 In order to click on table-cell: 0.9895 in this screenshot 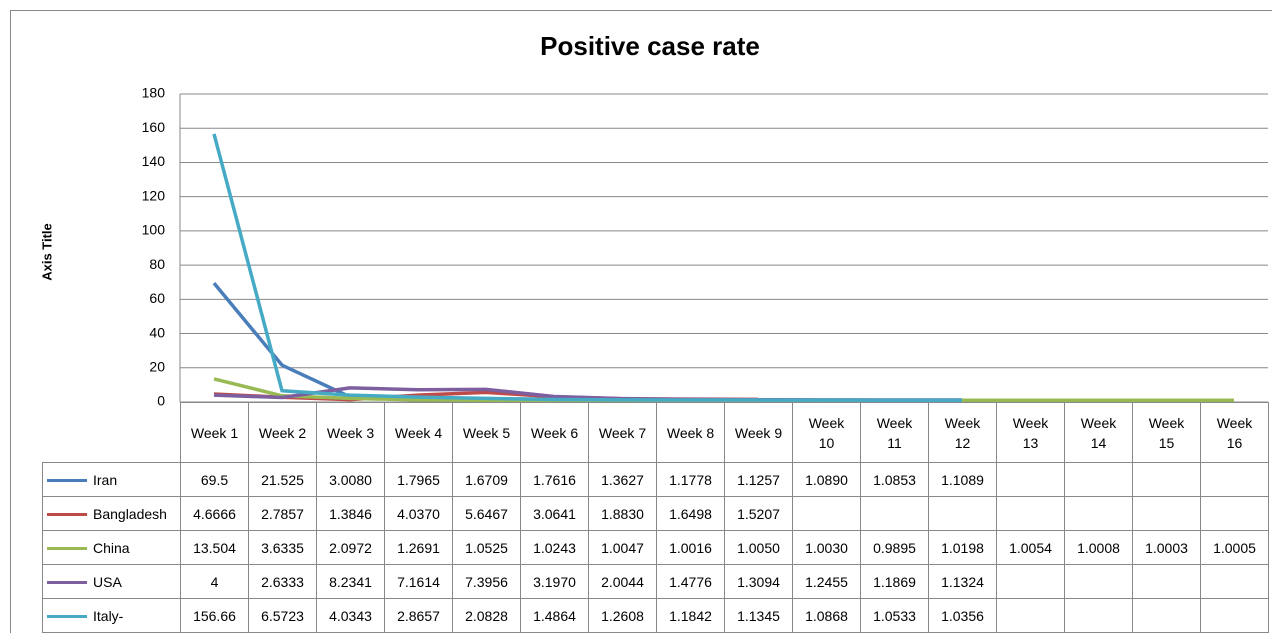, I will do `click(894, 547)`.